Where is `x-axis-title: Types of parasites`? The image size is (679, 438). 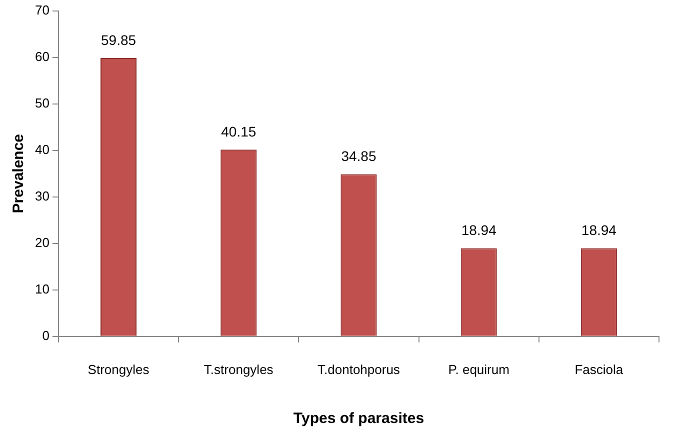 x-axis-title: Types of parasites is located at coordinates (358, 419).